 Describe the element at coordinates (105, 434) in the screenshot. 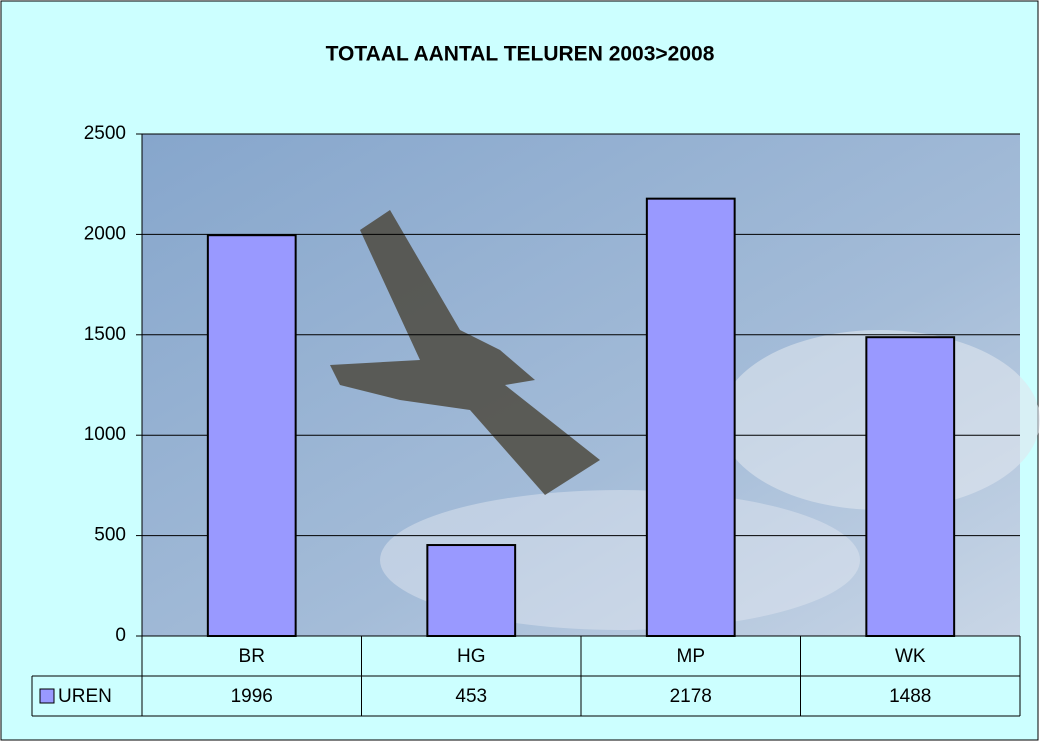

I see `y-tick-label: 1000` at that location.